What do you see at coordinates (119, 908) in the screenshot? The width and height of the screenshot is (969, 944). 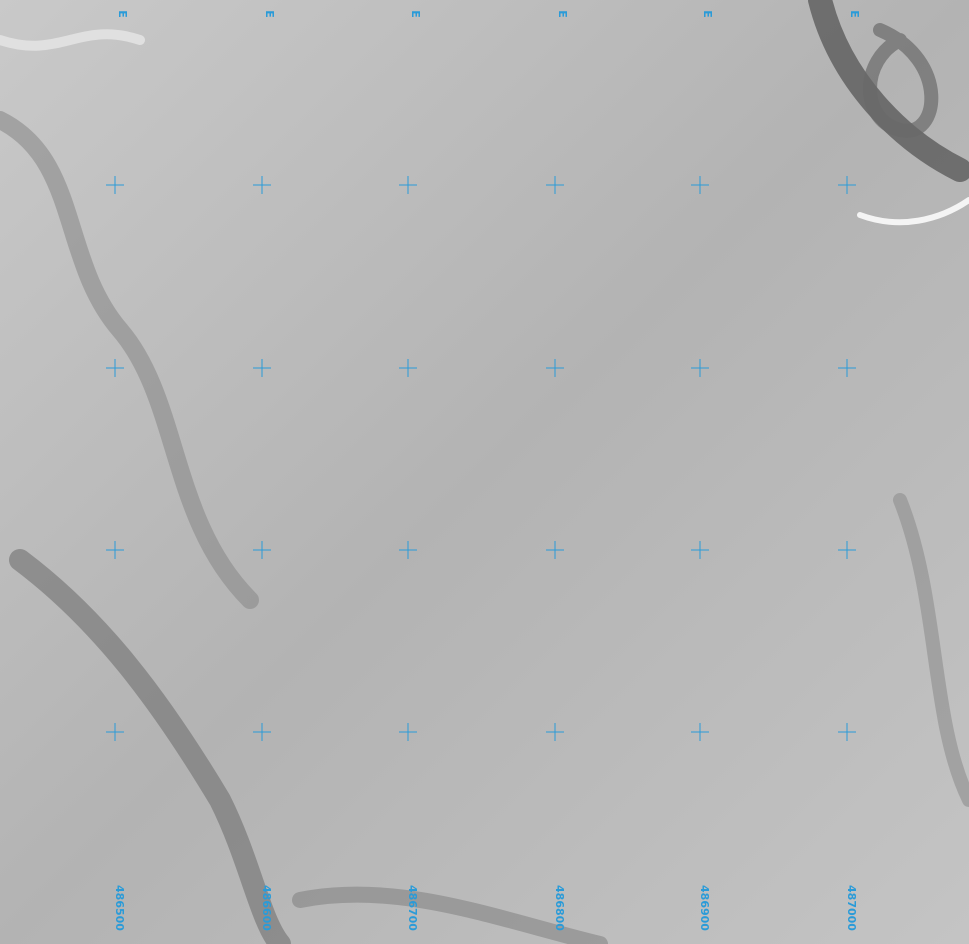 I see `easting-label: 486500` at bounding box center [119, 908].